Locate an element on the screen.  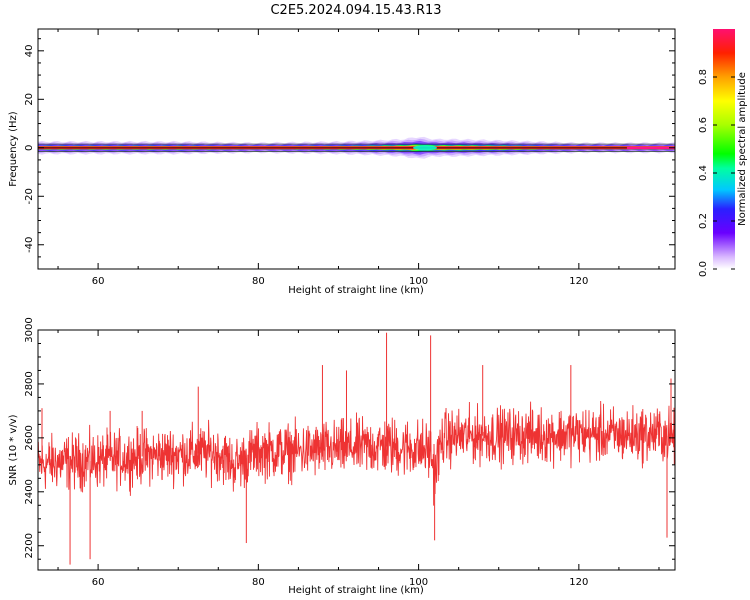
y-tick-label: 2600 is located at coordinates (29, 437).